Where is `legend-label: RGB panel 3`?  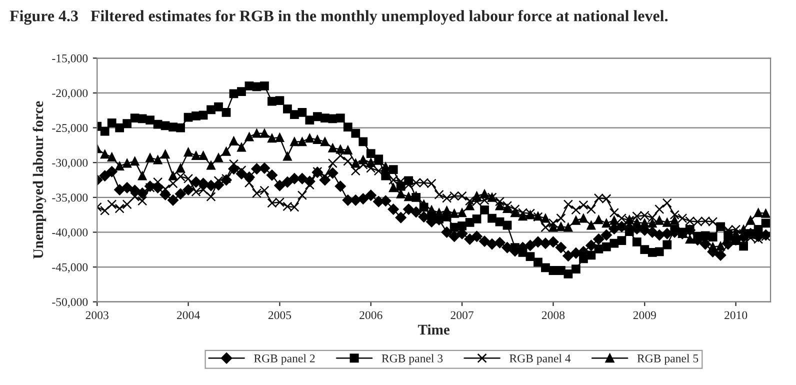 legend-label: RGB panel 3 is located at coordinates (412, 359).